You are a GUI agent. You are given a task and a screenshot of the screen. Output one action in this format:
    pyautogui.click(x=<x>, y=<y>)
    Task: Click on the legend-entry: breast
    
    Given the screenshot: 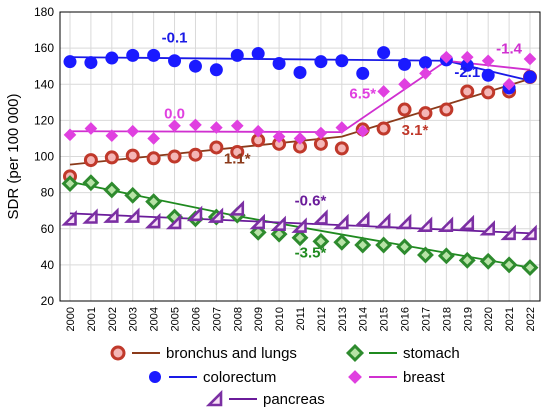 What is the action you would take?
    pyautogui.click(x=397, y=377)
    